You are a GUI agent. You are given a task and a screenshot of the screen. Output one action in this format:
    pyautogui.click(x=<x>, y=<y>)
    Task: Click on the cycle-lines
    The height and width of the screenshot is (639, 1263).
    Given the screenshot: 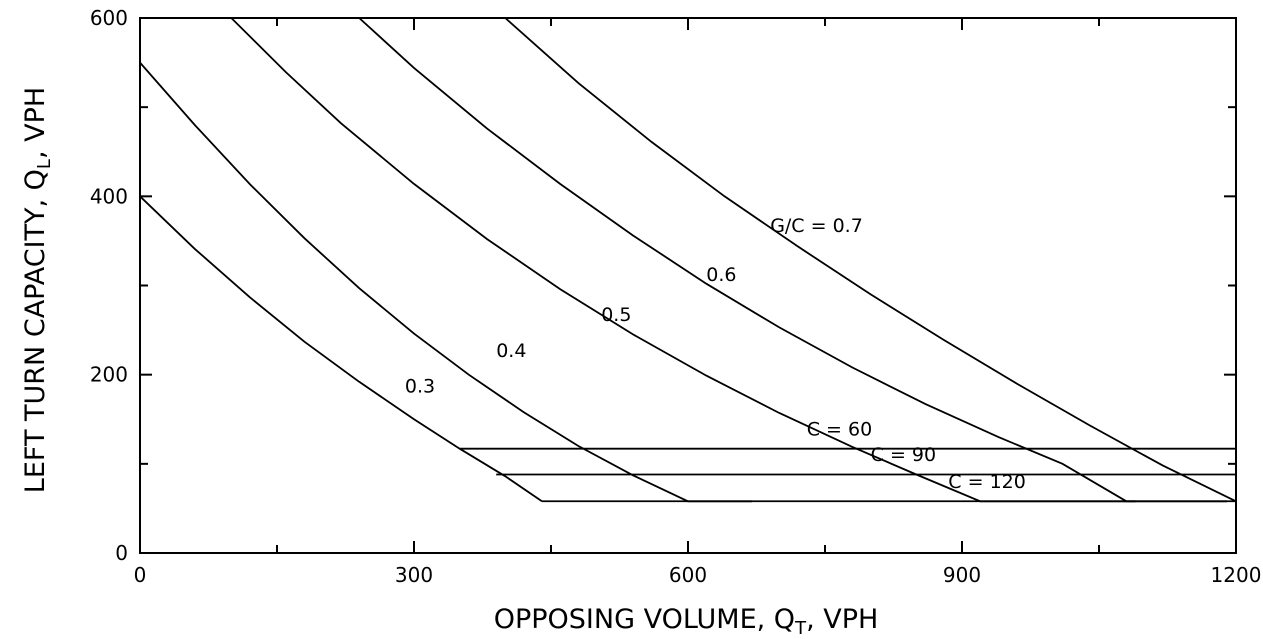 What is the action you would take?
    pyautogui.click(x=847, y=475)
    